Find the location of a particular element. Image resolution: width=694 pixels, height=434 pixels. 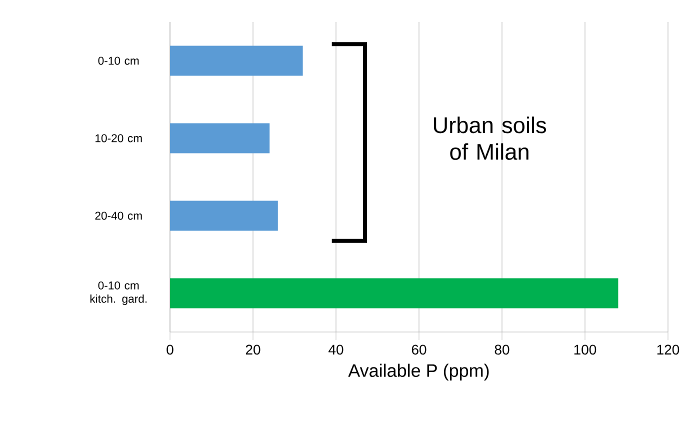

x-tick-label: 40 is located at coordinates (336, 349).